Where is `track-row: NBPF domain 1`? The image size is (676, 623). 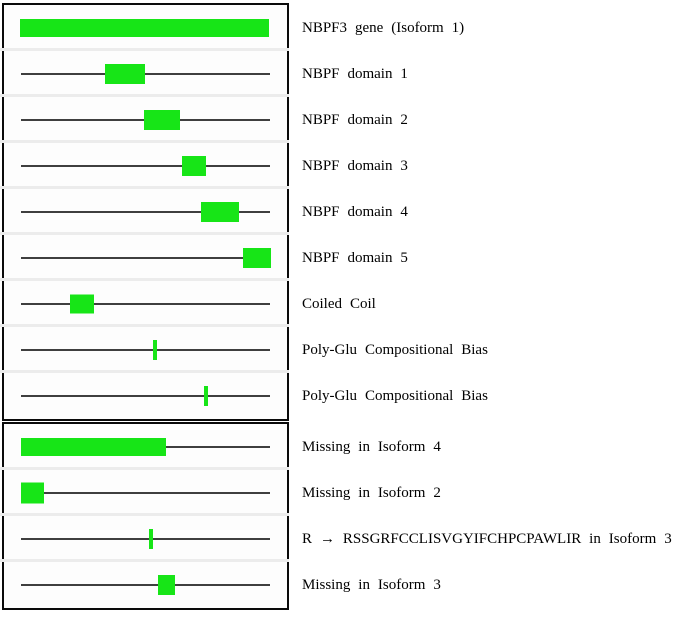 track-row: NBPF domain 1 is located at coordinates (338, 74).